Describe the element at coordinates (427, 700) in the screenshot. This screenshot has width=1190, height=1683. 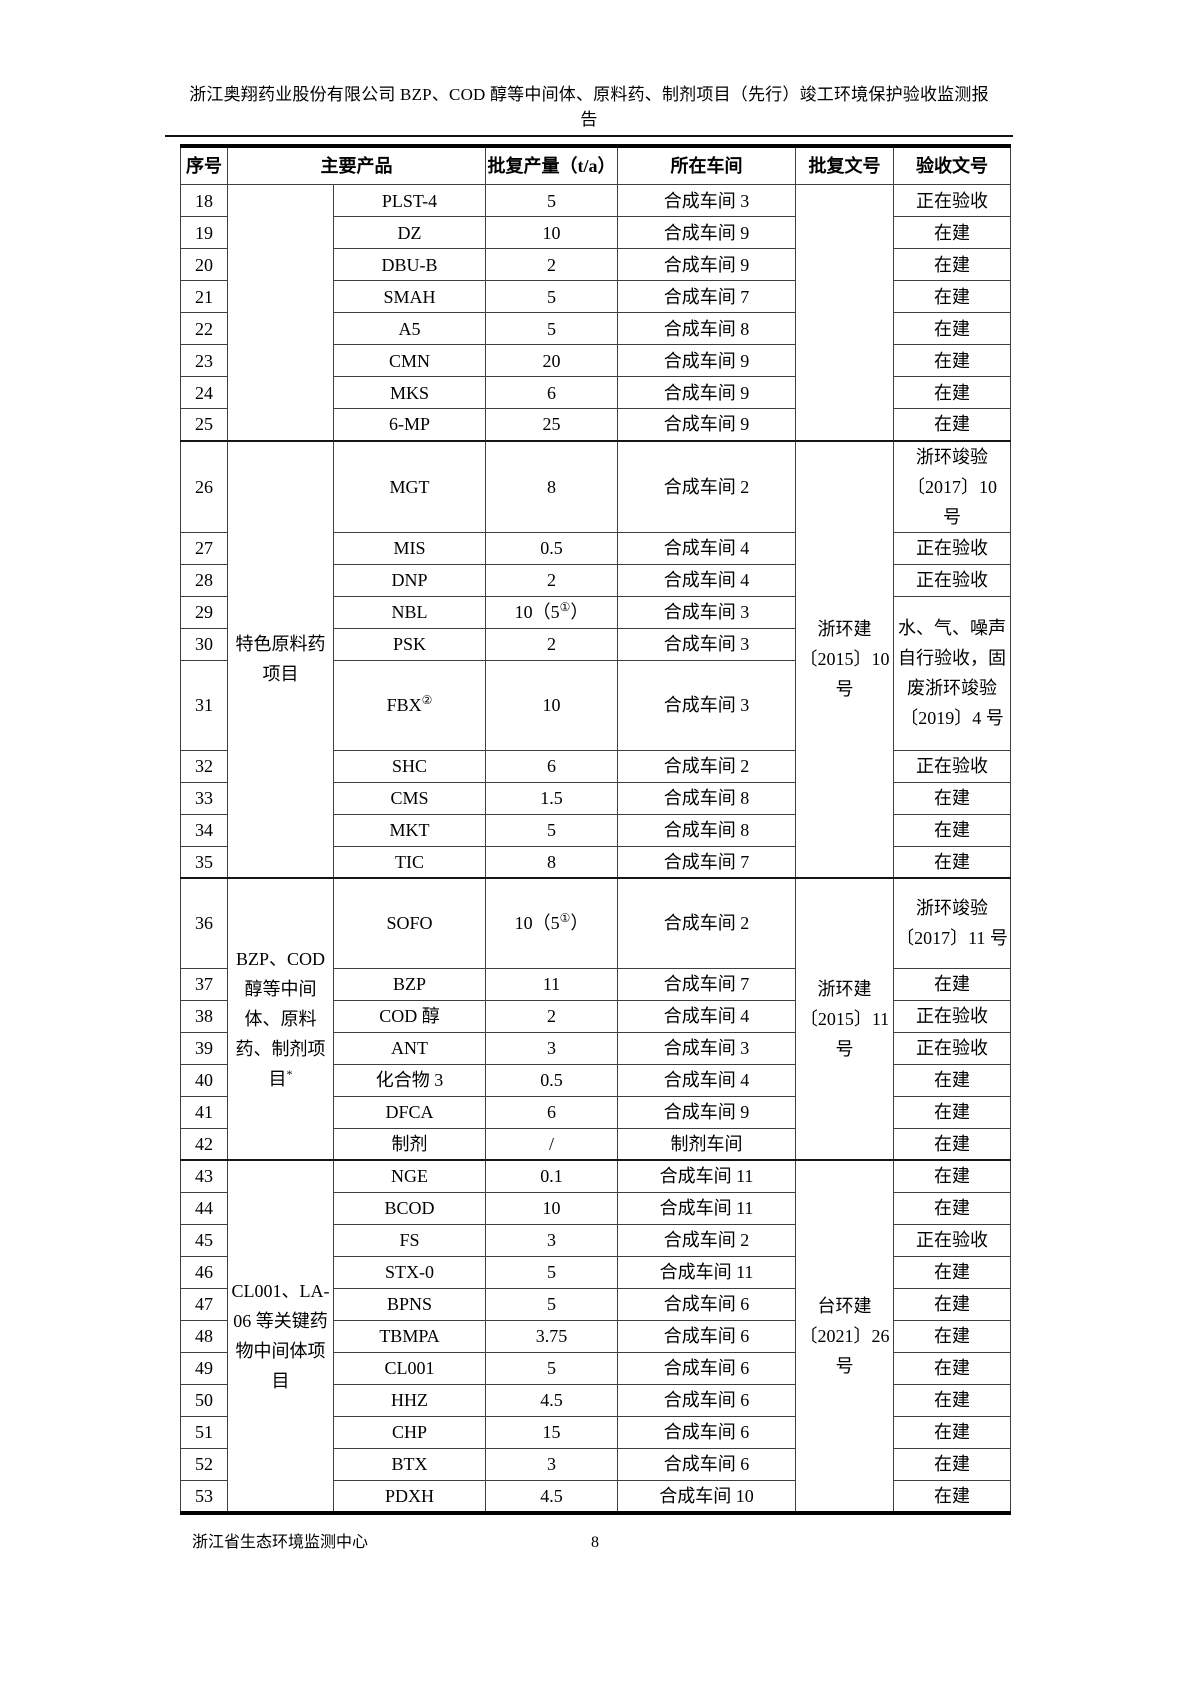
I see `product-footnote-marker: ②` at that location.